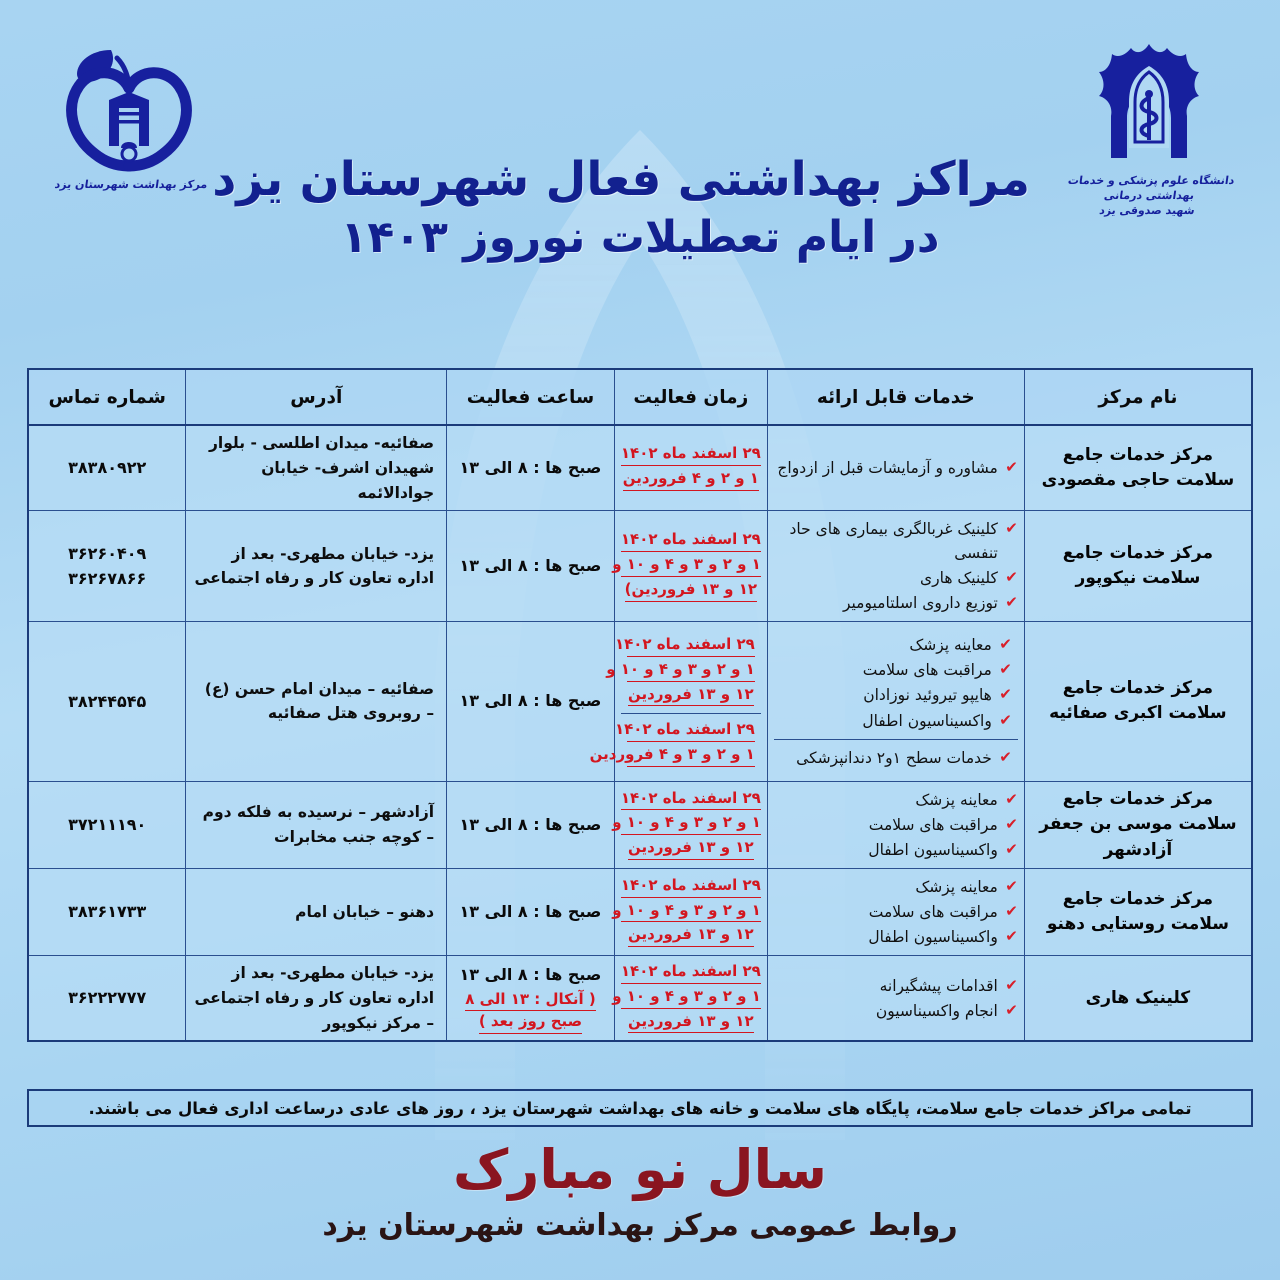 This screenshot has height=1280, width=1280. Describe the element at coordinates (691, 590) in the screenshot. I see `date-line: ۱۲ و ۱۳ فروردین)` at that location.